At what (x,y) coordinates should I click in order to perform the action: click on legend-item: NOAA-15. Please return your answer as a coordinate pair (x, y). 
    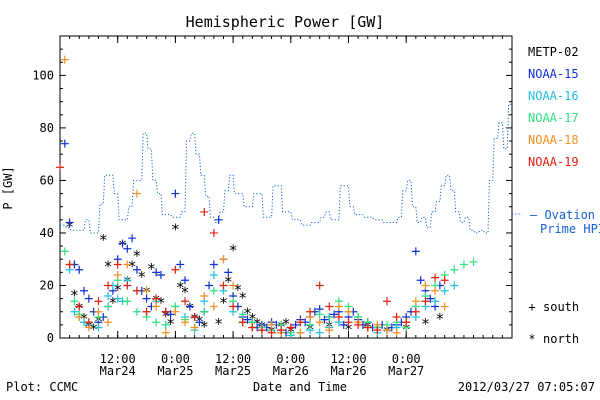
    Looking at the image, I should click on (553, 74).